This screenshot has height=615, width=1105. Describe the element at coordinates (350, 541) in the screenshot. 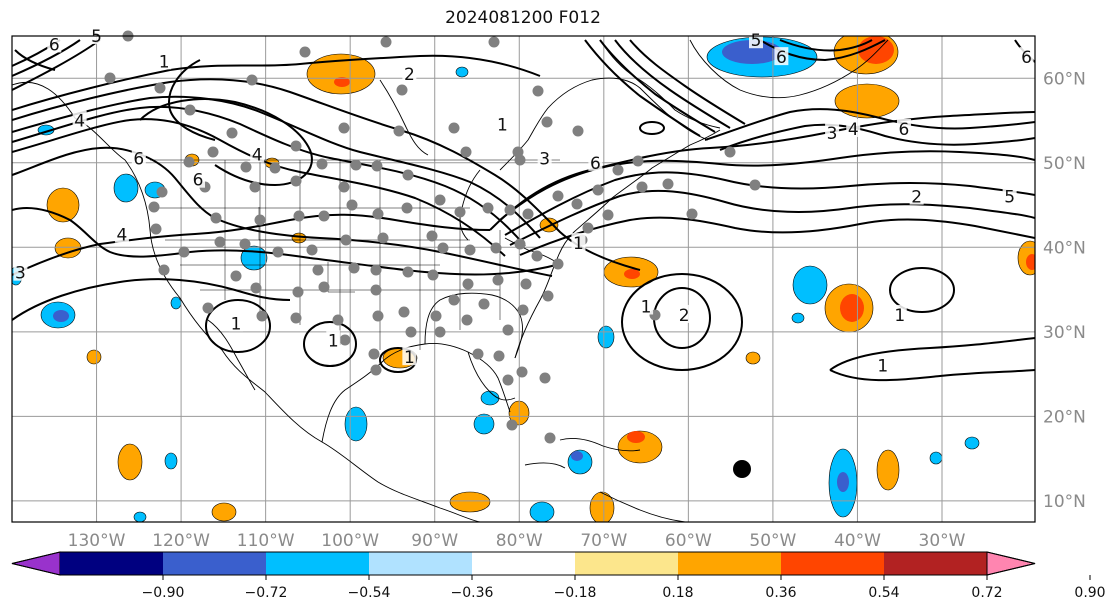

I see `longitude-tick-label: 100°W` at that location.